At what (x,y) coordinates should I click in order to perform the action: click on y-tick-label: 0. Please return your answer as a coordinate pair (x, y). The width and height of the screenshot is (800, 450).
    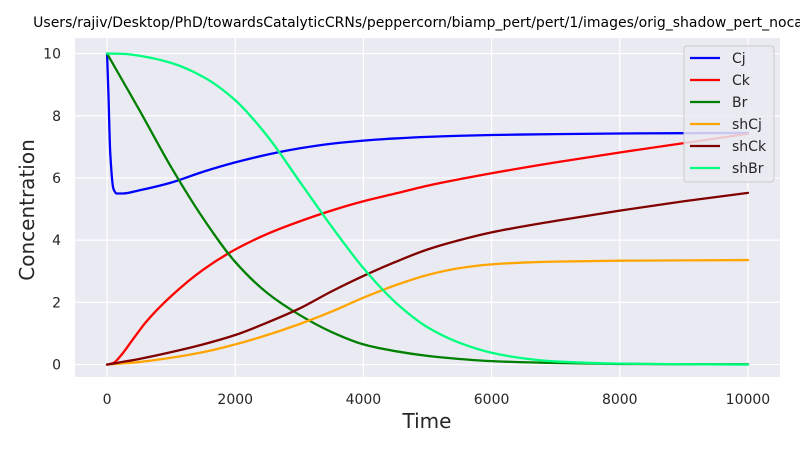
    Looking at the image, I should click on (56, 366).